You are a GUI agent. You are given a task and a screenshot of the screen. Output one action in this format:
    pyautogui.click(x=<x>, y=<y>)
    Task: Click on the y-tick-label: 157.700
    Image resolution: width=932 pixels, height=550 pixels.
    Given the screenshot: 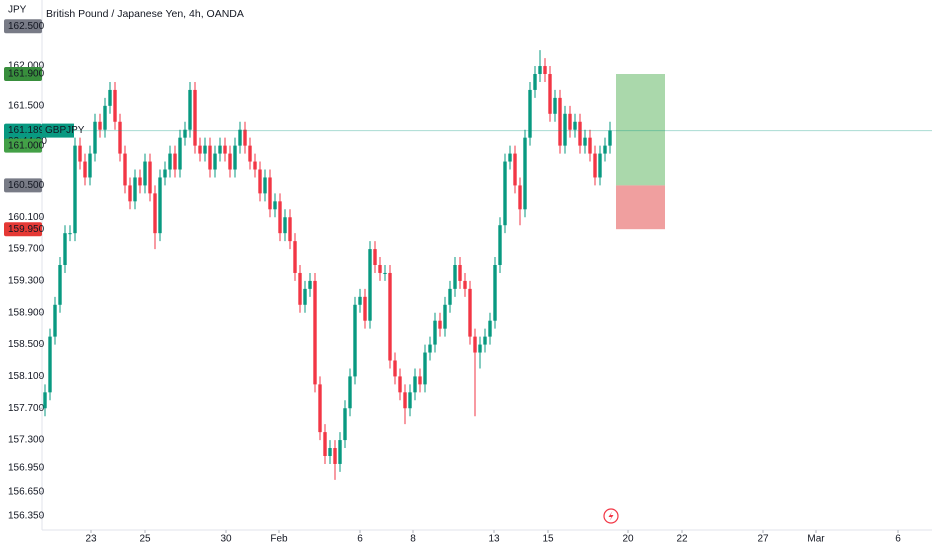 What is the action you would take?
    pyautogui.click(x=26, y=408)
    